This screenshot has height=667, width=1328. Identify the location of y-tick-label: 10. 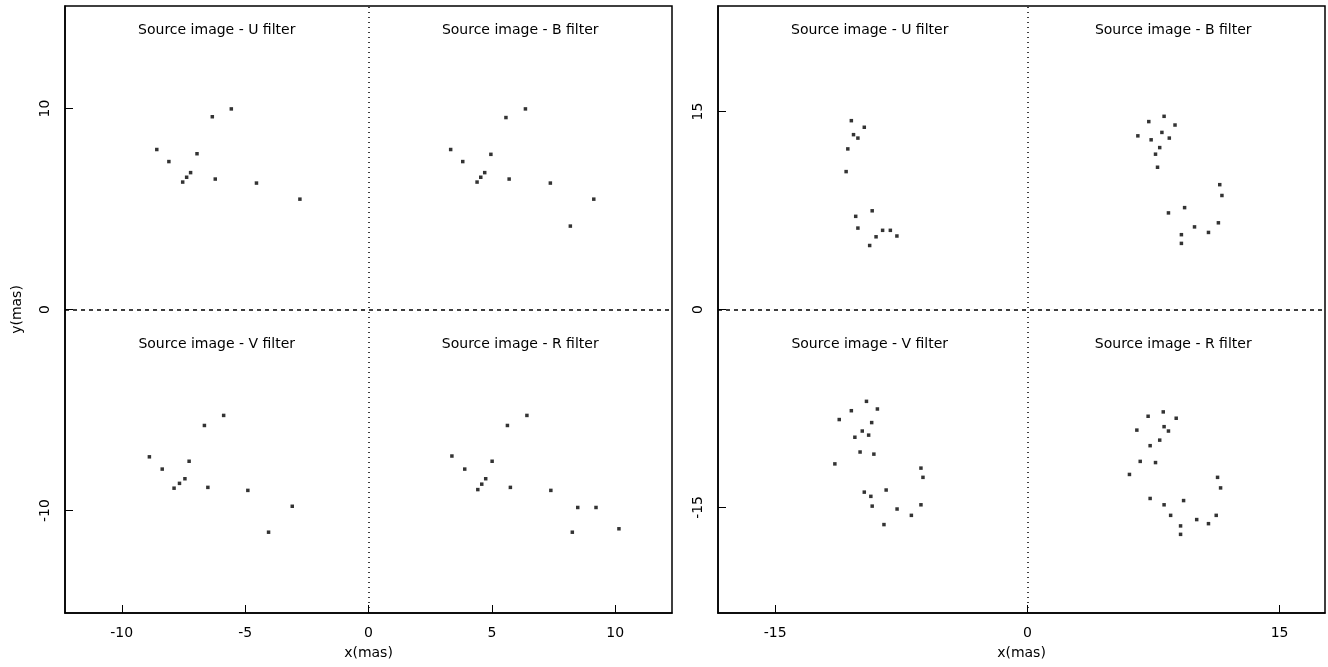
(44, 108).